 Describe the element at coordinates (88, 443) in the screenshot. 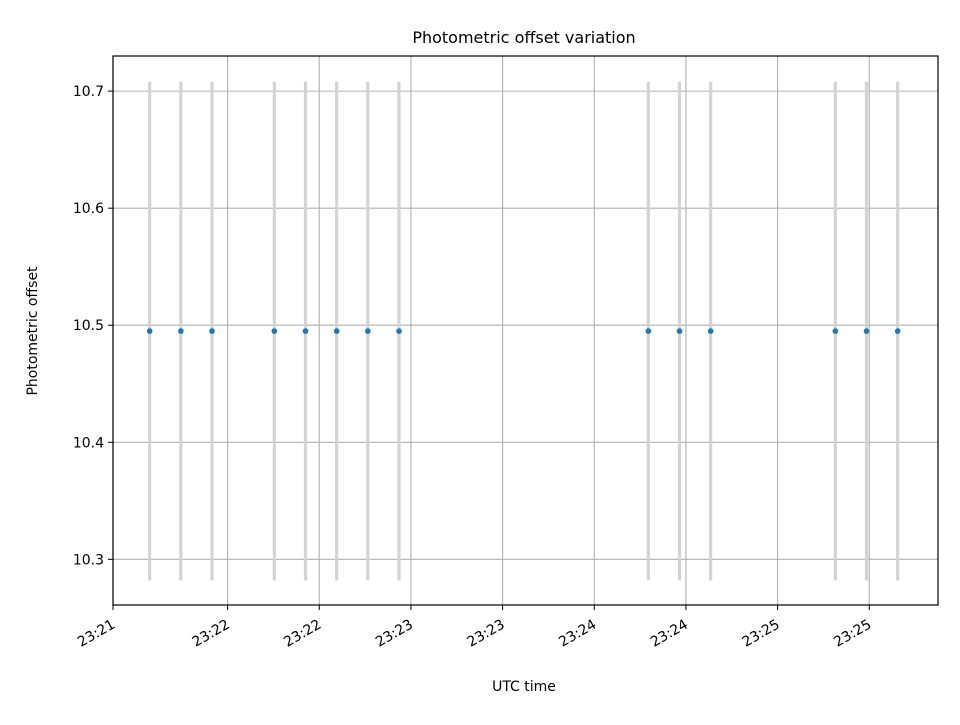

I see `y-tick-label: 10.4` at that location.